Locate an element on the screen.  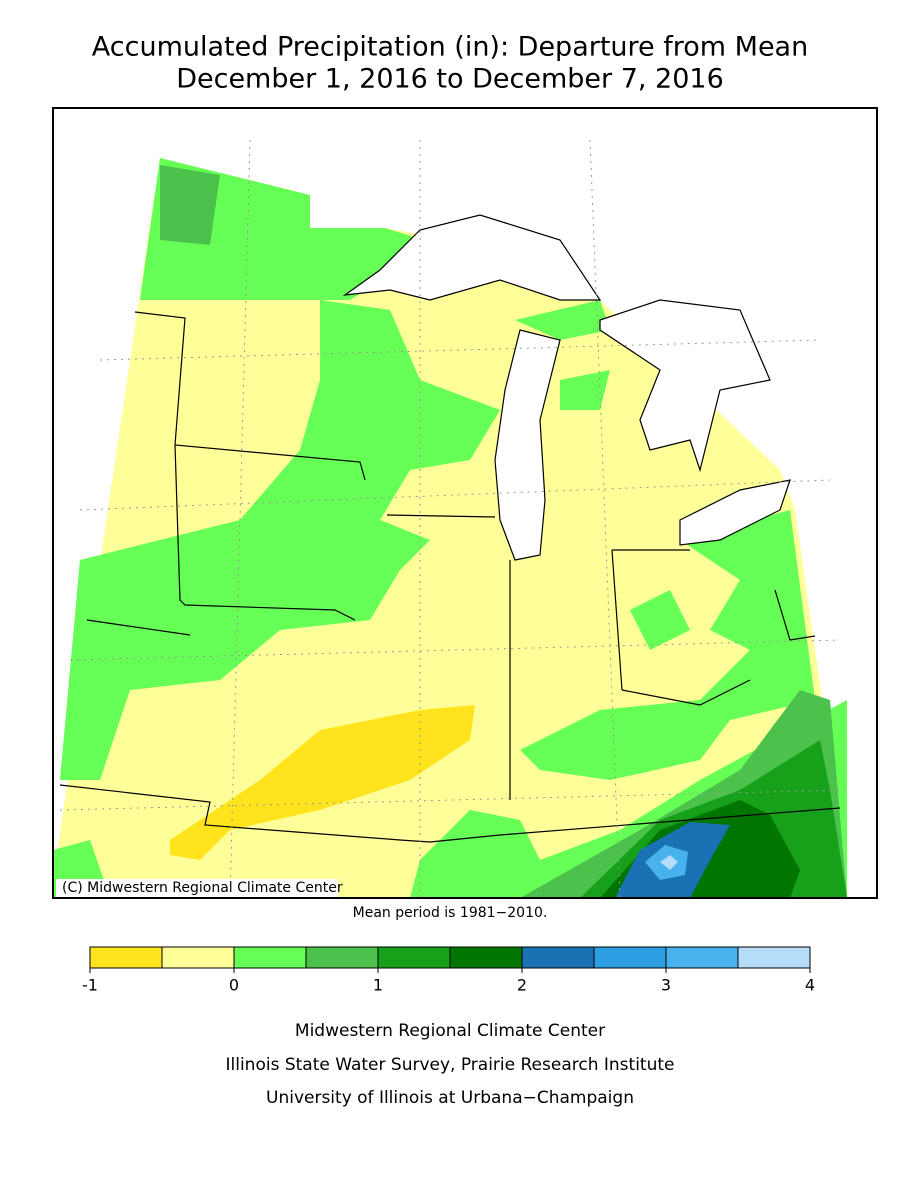
footer-line: Midwestern Regional Climate Center is located at coordinates (450, 1031).